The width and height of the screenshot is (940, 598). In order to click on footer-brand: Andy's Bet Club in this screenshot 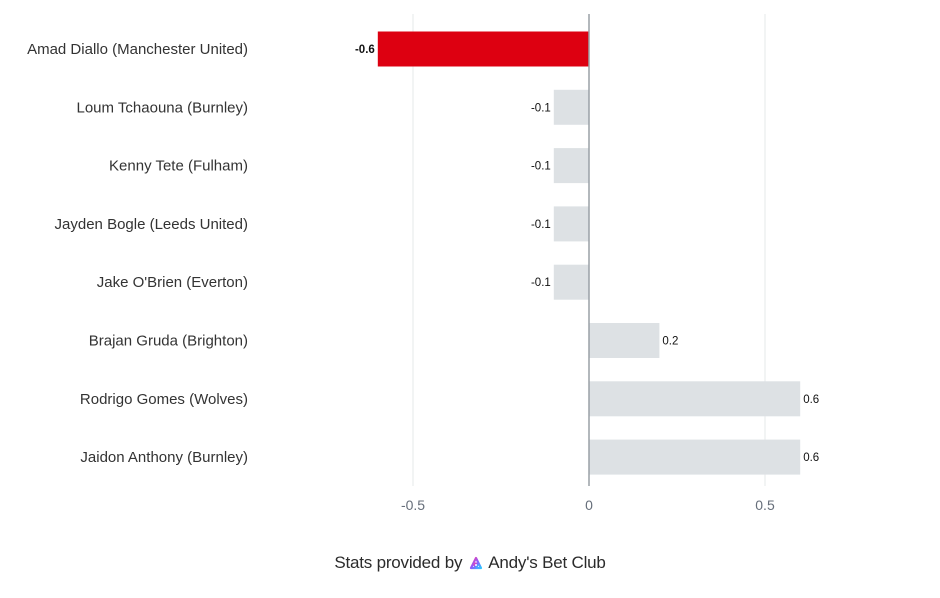, I will do `click(547, 562)`.